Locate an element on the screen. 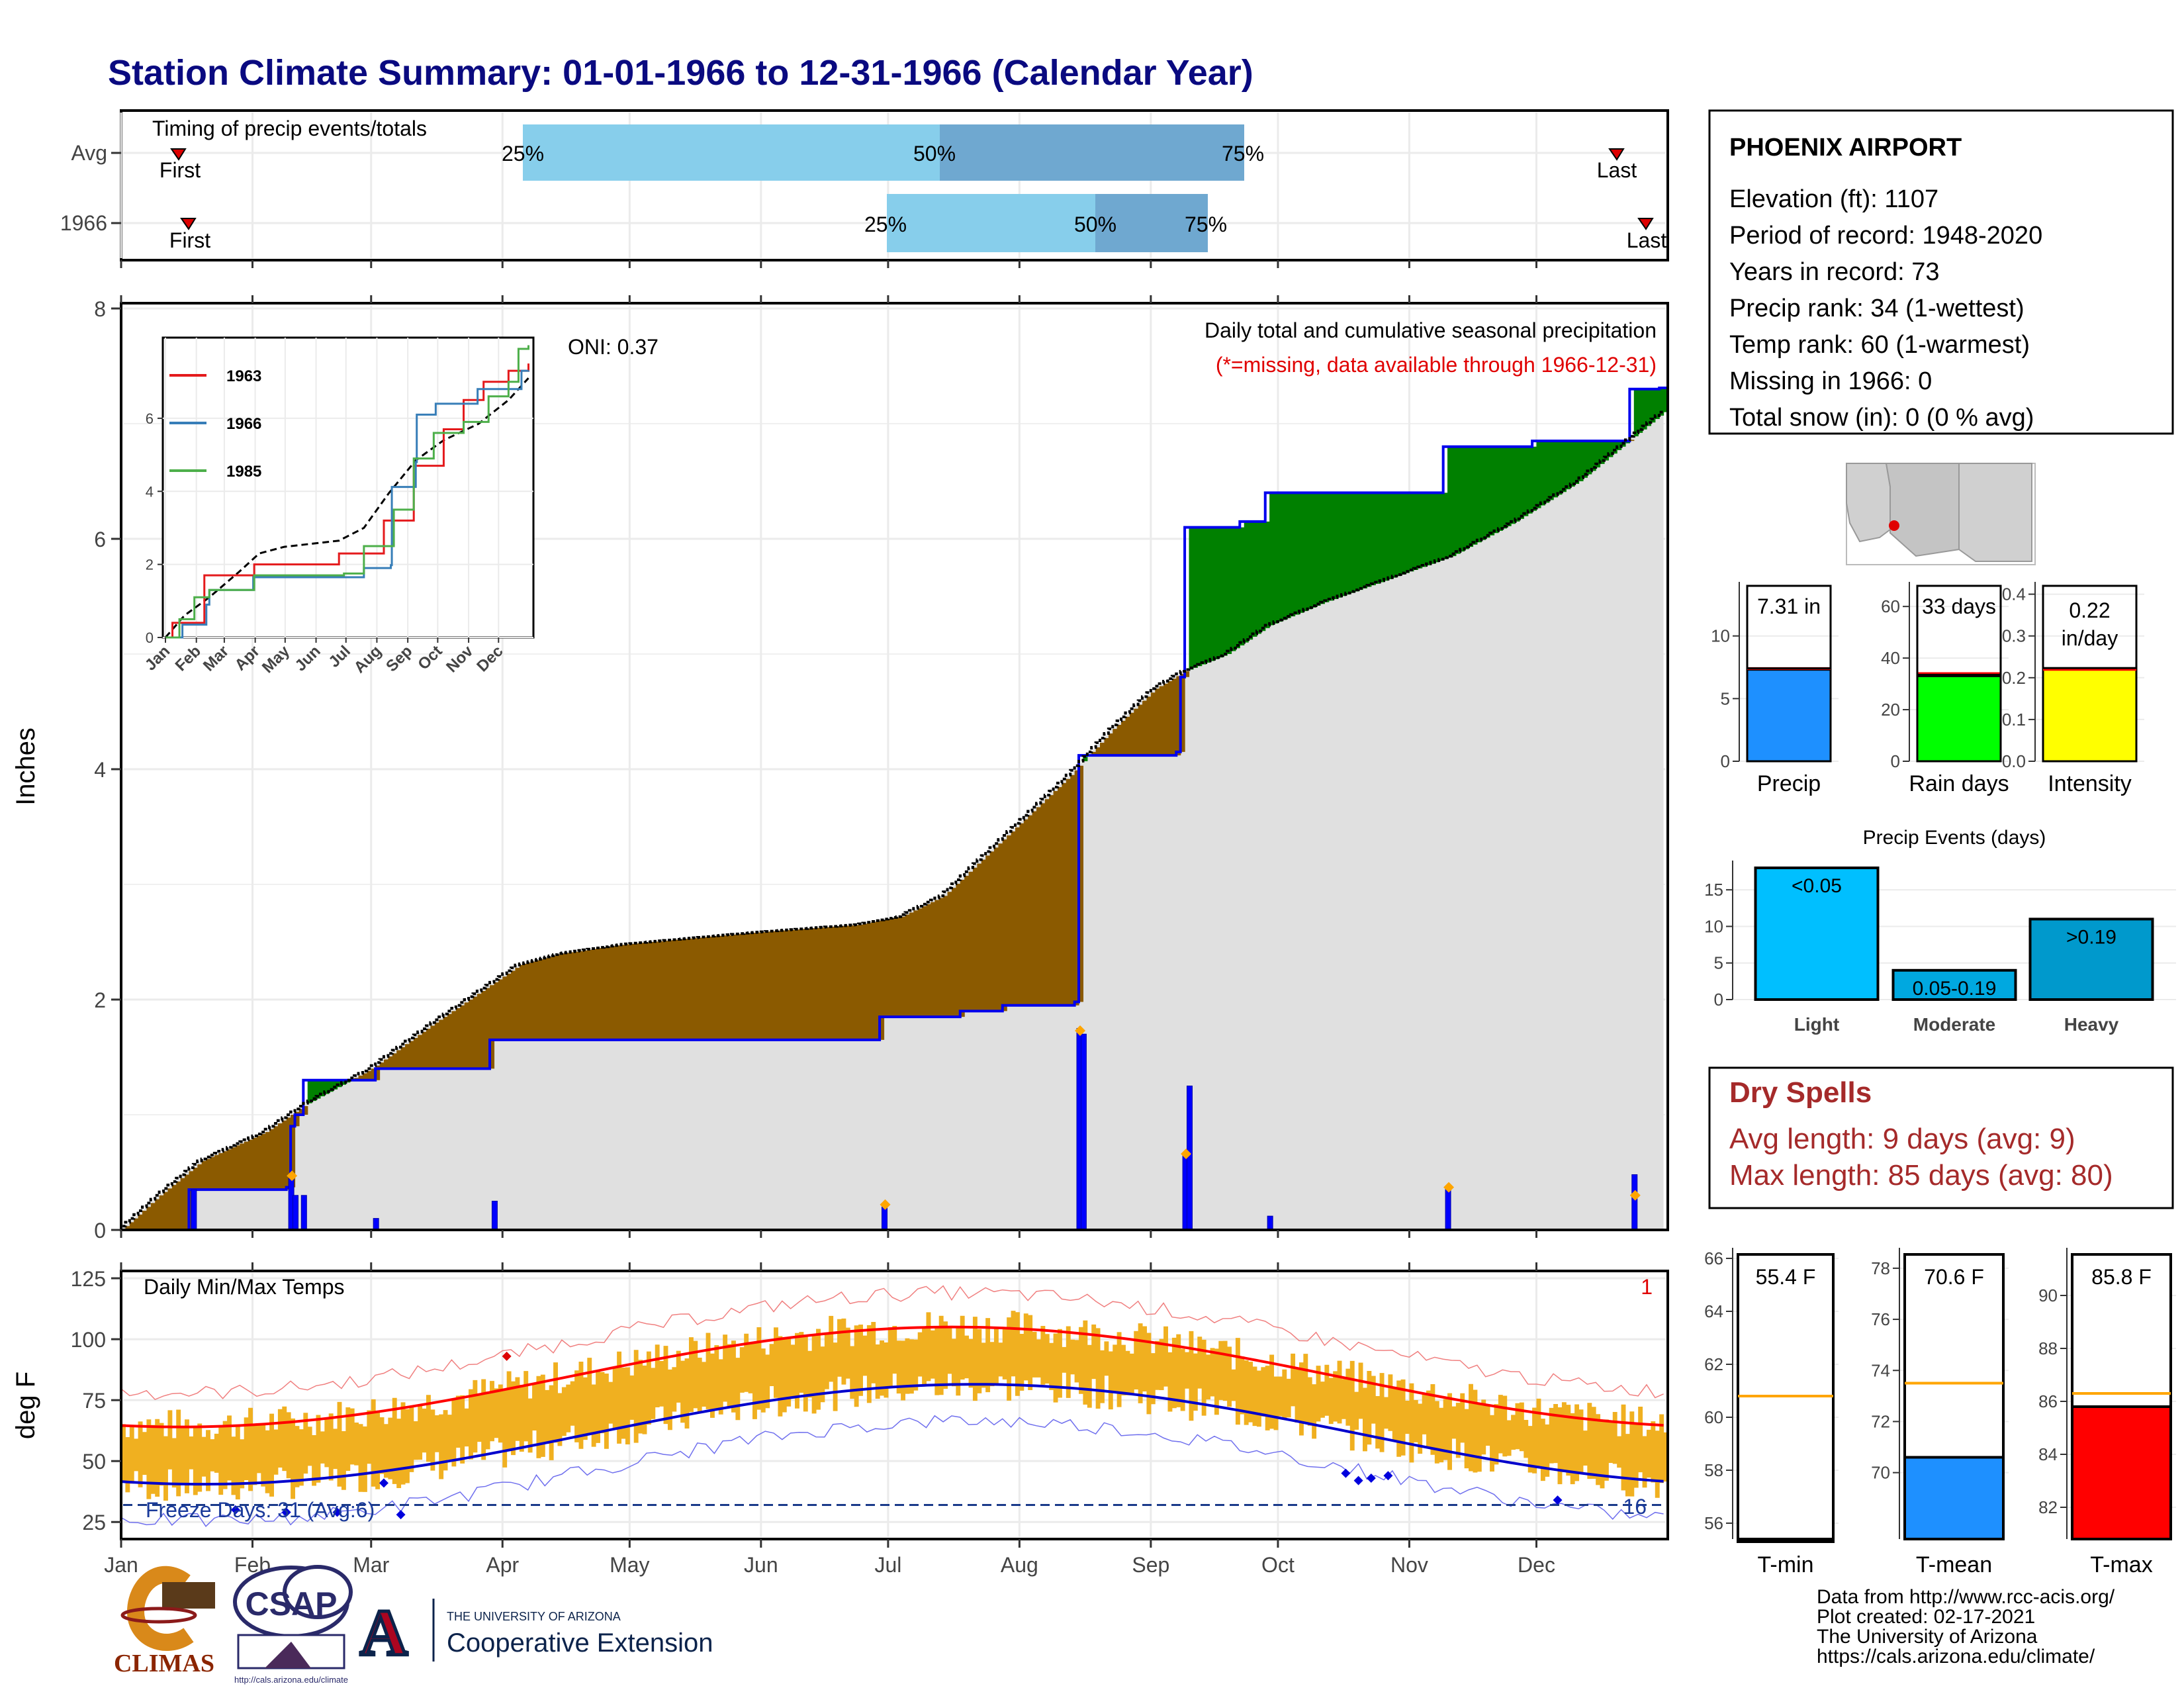  temps-y-tick: 25 is located at coordinates (94, 1522).